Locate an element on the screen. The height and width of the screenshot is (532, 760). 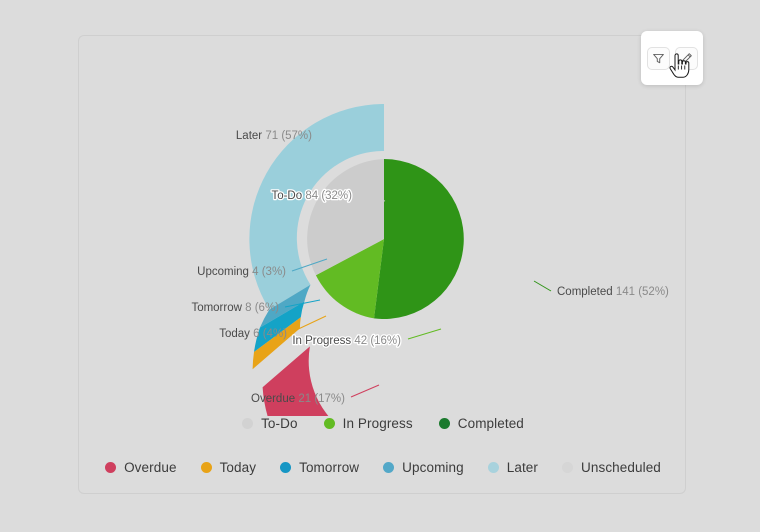
legend-status: To-Do In Progress Completed is located at coordinates (383, 423).